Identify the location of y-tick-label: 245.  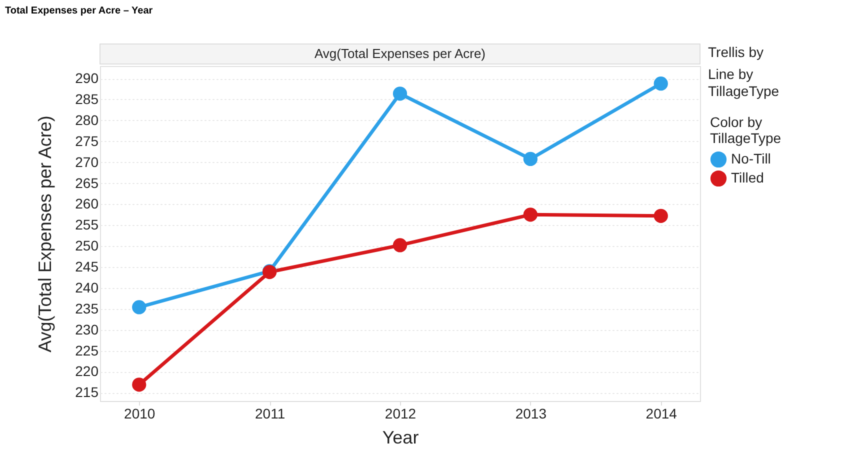
(87, 266).